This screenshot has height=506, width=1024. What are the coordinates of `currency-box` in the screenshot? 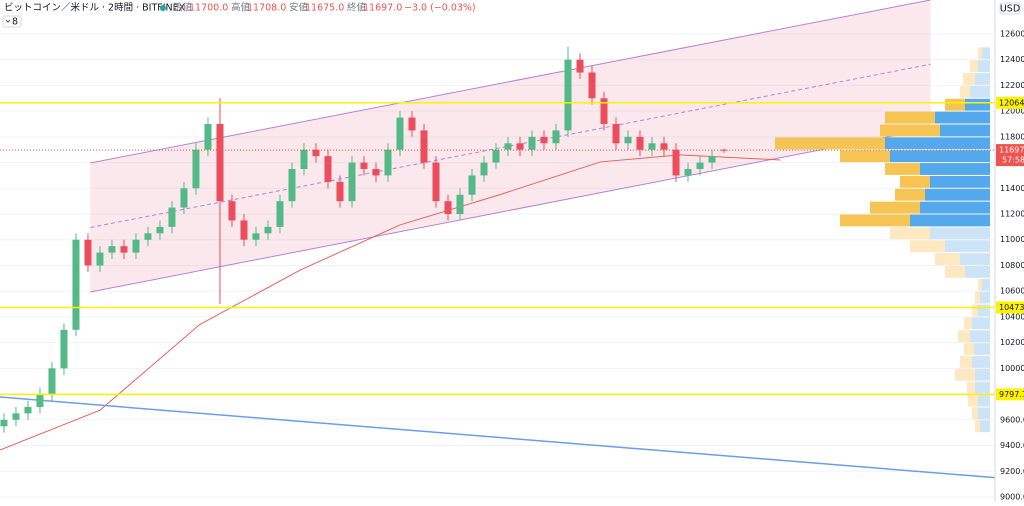 It's located at (1010, 8).